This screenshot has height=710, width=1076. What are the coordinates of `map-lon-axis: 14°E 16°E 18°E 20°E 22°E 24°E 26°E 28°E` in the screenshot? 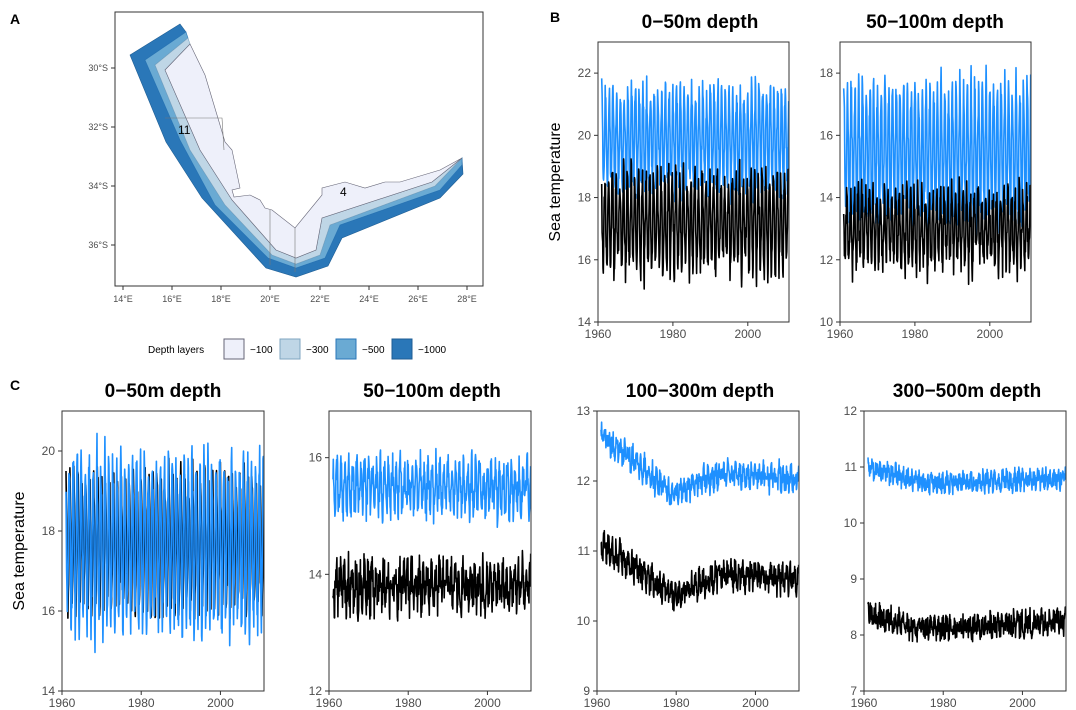 It's located at (295, 295).